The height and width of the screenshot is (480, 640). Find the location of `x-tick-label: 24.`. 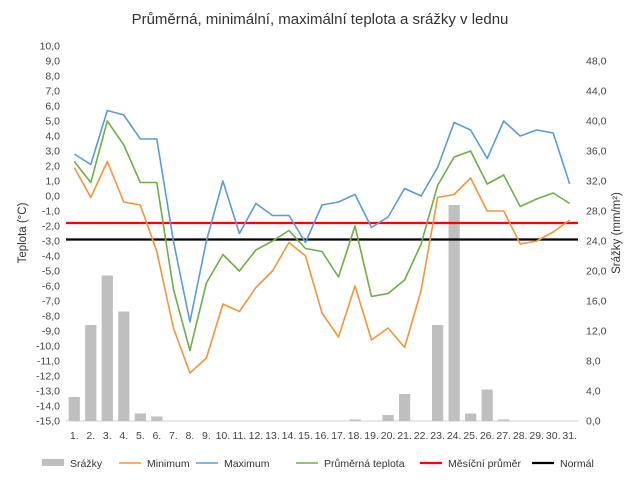

x-tick-label: 24. is located at coordinates (454, 436).